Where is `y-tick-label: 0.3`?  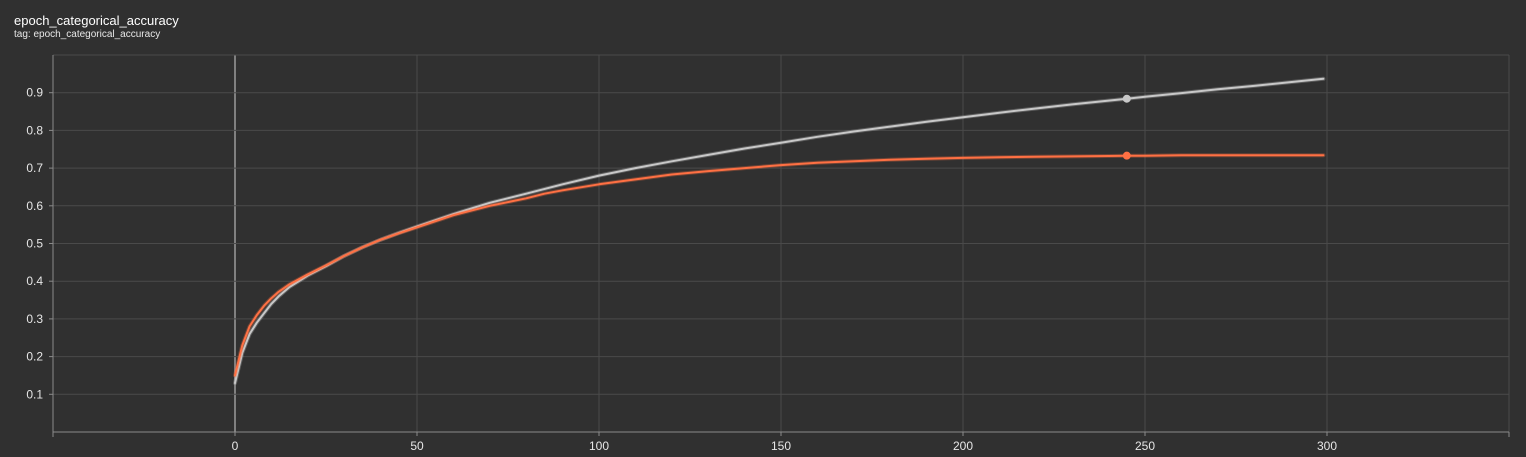
y-tick-label: 0.3 is located at coordinates (34, 319).